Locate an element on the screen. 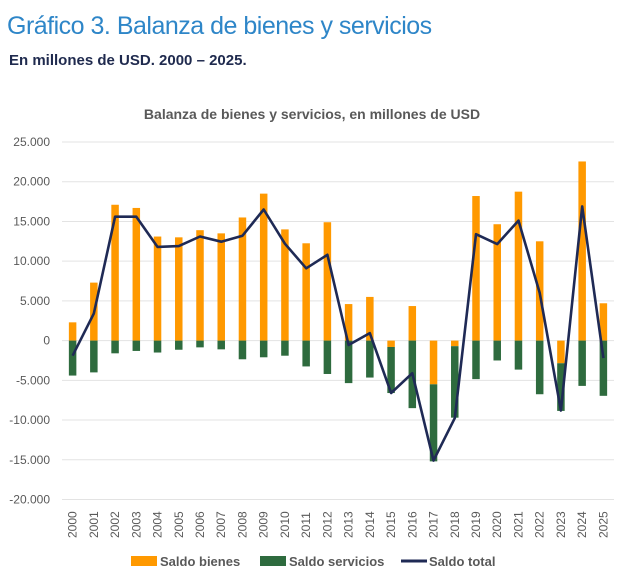 The image size is (640, 587). x-tick-label: 2007 is located at coordinates (221, 524).